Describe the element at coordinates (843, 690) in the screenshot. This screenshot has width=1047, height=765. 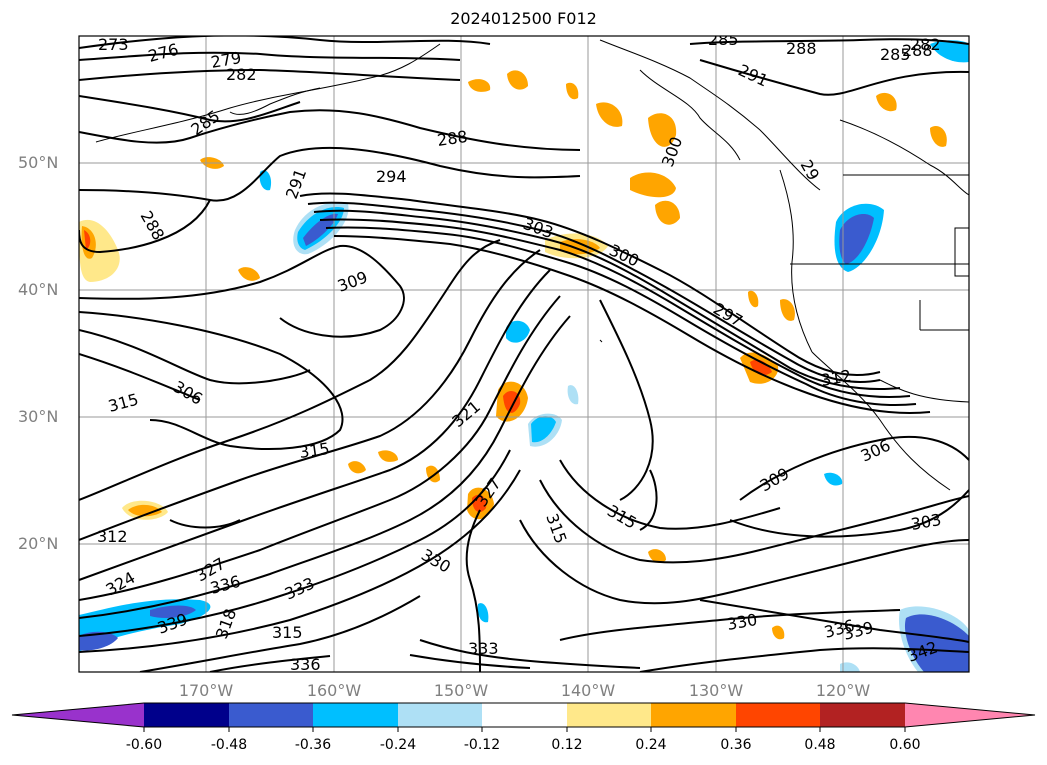
I see `lon-label: 120°W` at that location.